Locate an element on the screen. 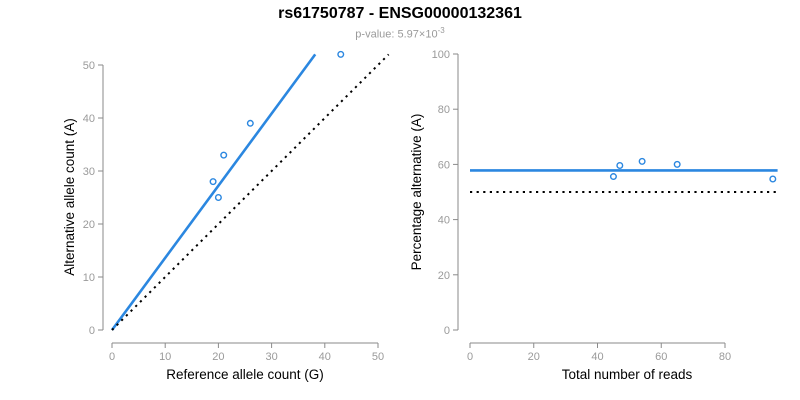  figure-title: rs61750787 - ENSG00000132361 is located at coordinates (400, 13).